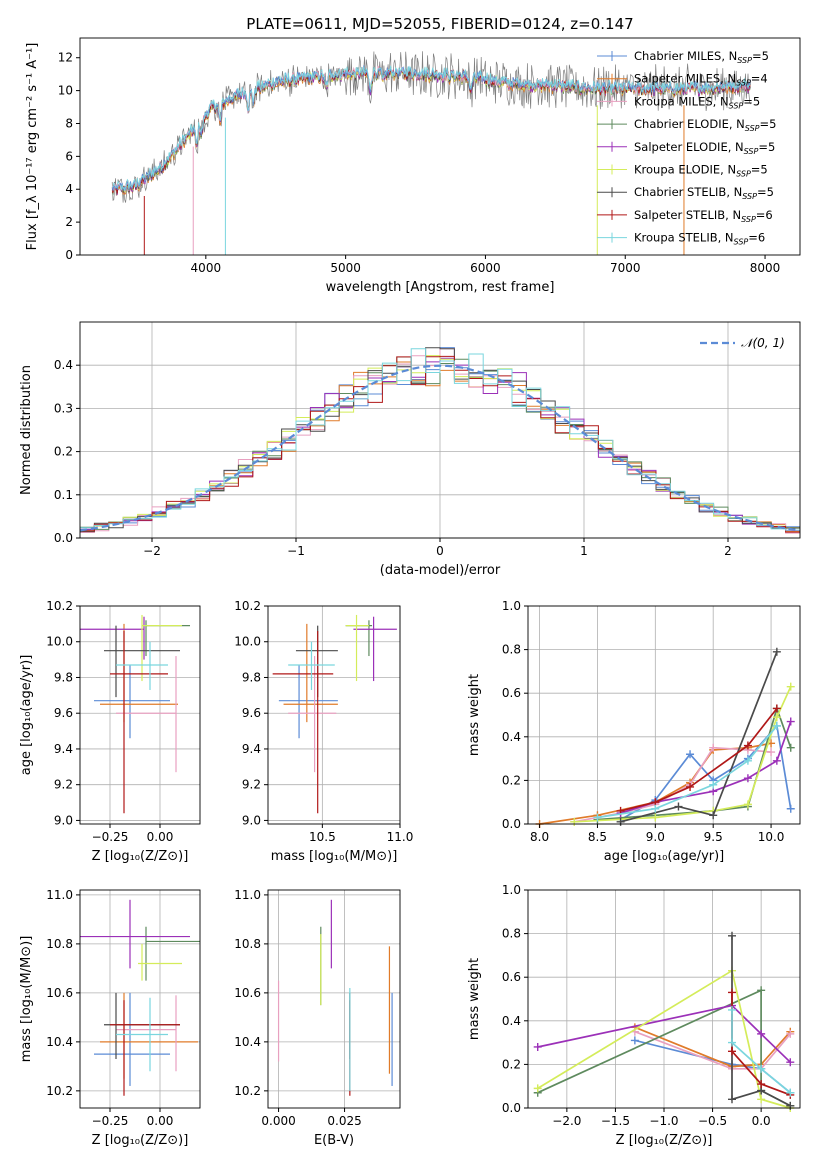 The width and height of the screenshot is (819, 1170). I want to click on y-tick-label: 0.1, so click(63, 495).